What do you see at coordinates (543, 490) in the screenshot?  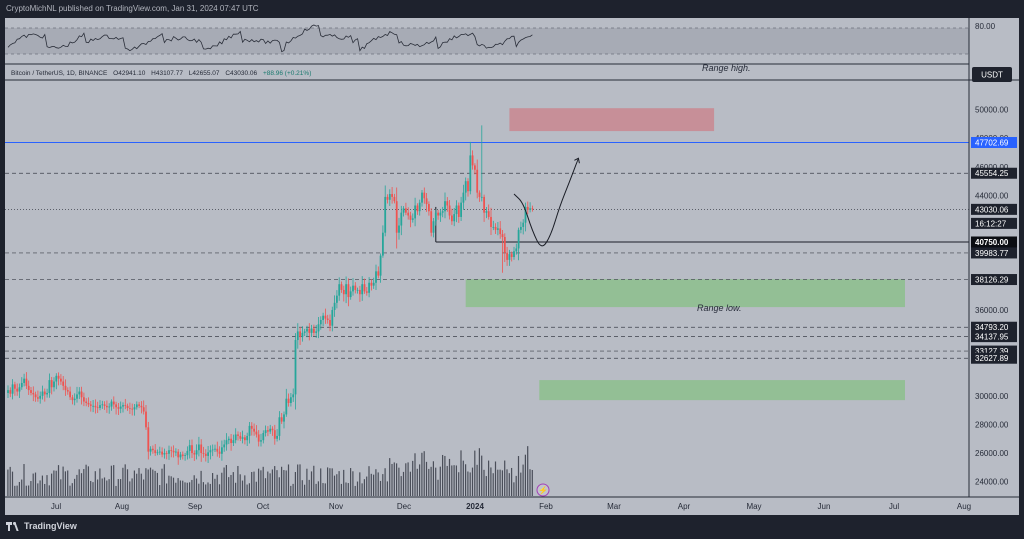 I see `flash-icon` at bounding box center [543, 490].